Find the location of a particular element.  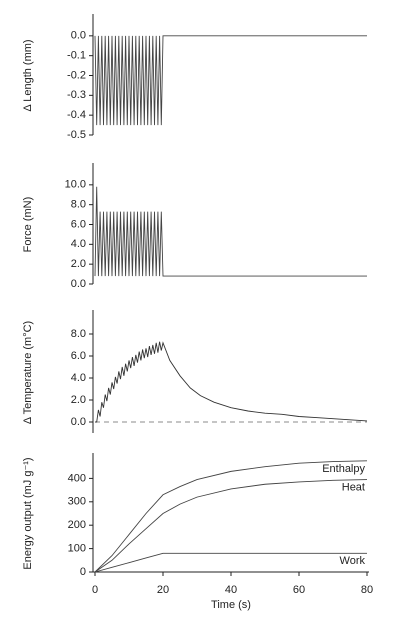

y-axis-label: Δ Temperature (m°C) is located at coordinates (28, 372).